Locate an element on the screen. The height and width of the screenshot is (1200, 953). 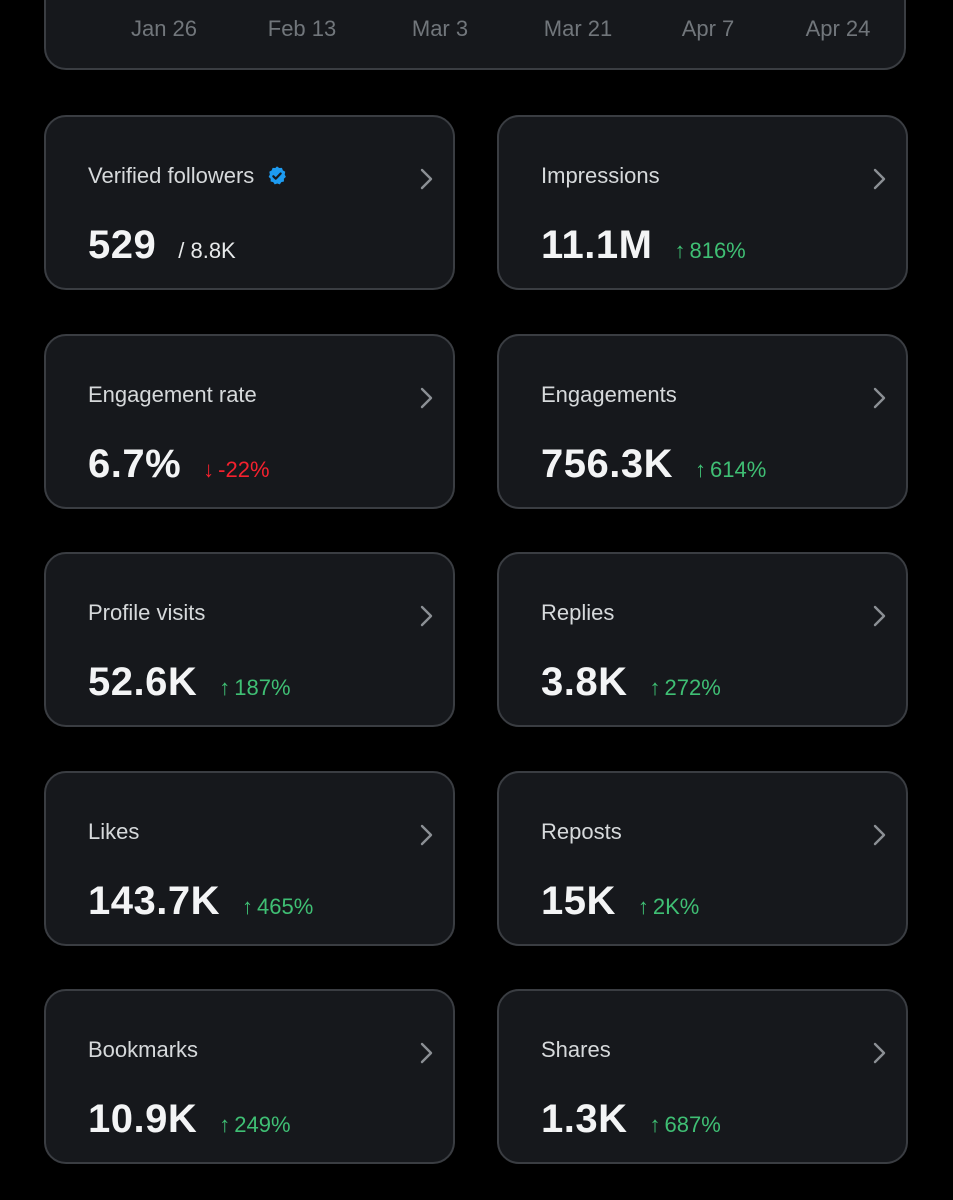
stat-change: ↑ 272% is located at coordinates (685, 688).